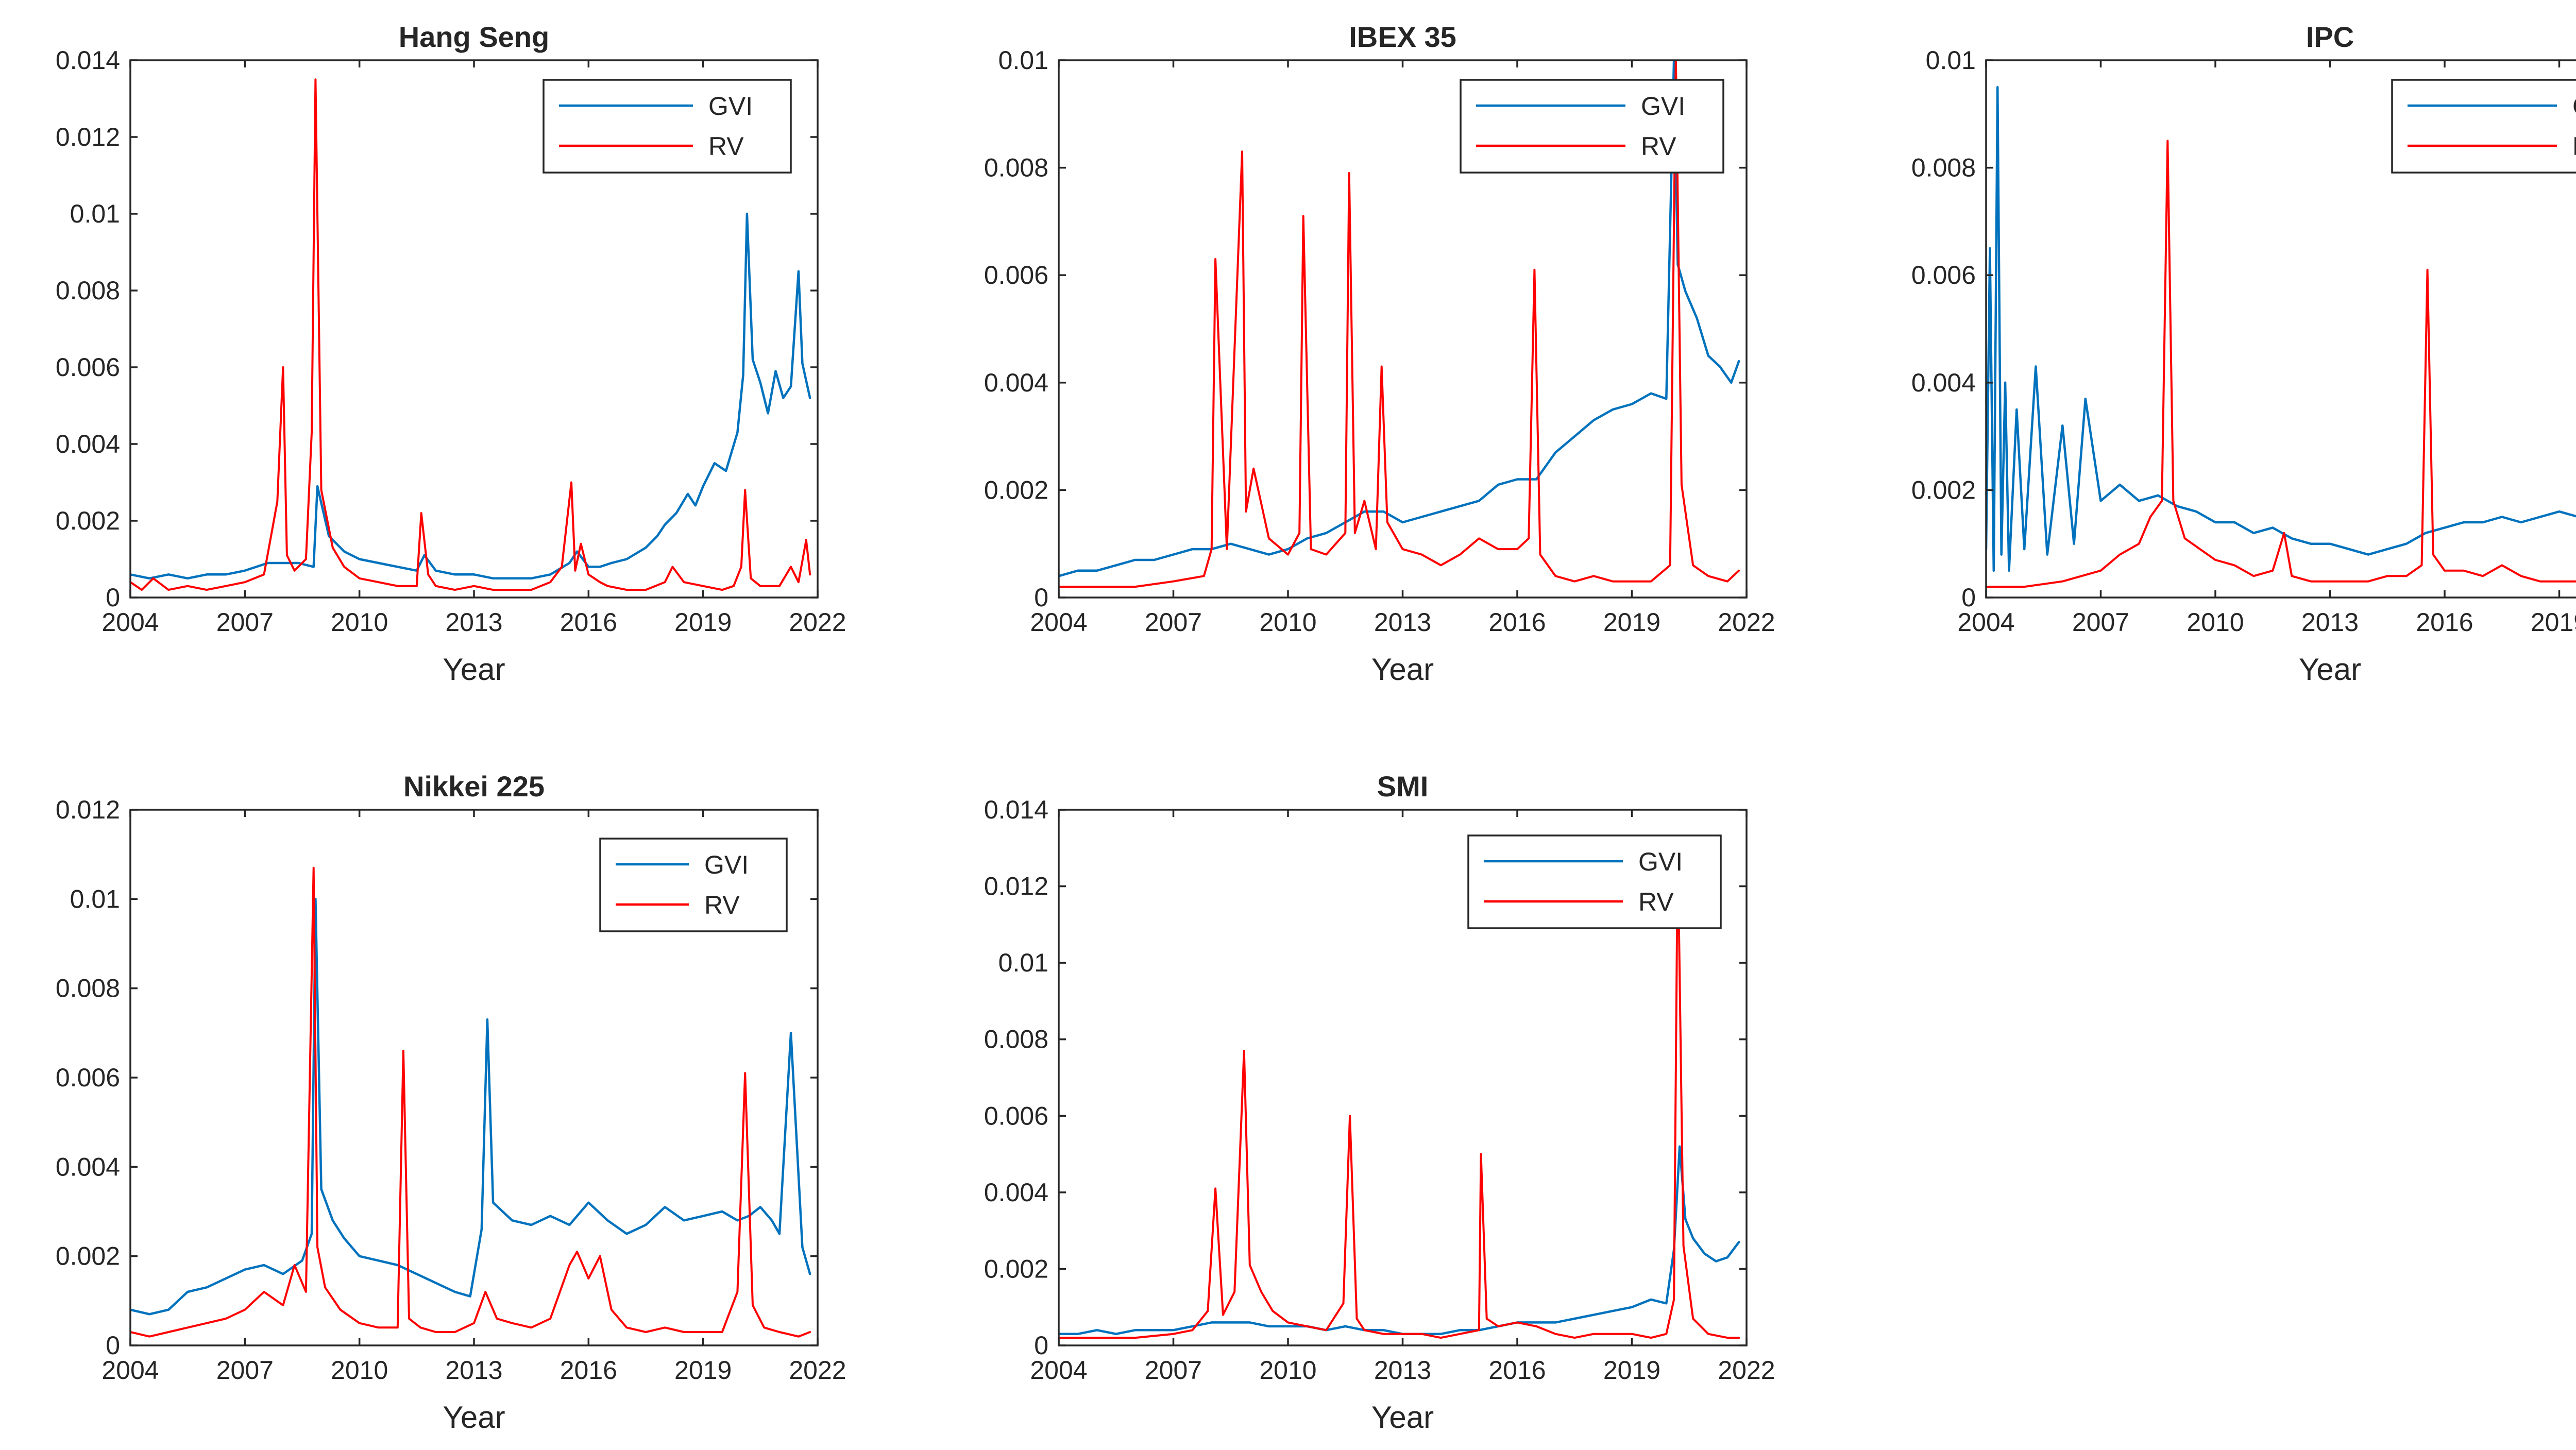 The width and height of the screenshot is (2576, 1450). I want to click on smi-legend-box, so click(1594, 882).